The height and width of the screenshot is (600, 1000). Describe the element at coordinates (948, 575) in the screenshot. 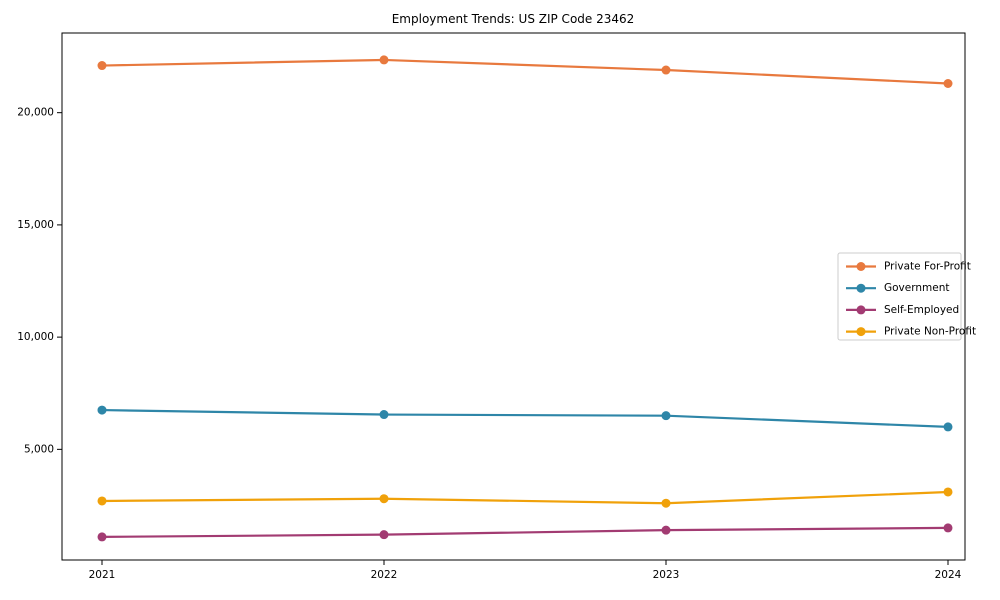

I see `x-axis-tick-label: 2024` at that location.